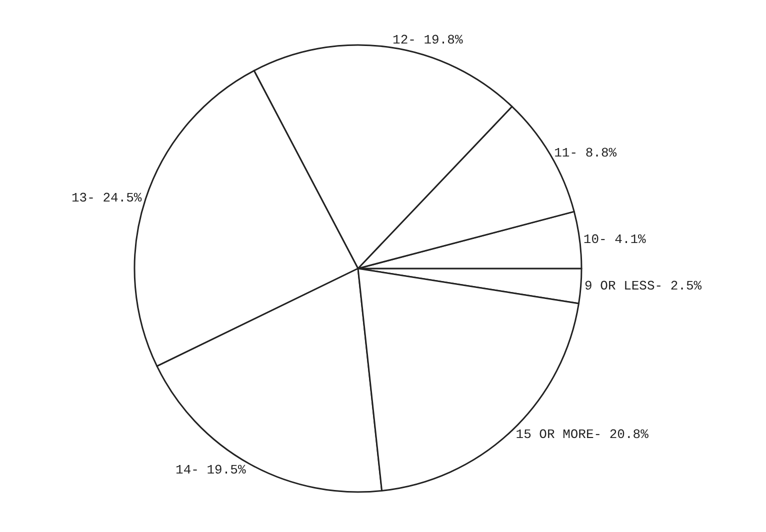 The image size is (766, 532). I want to click on slice-label: 9 OR LESS- 2.5%, so click(643, 286).